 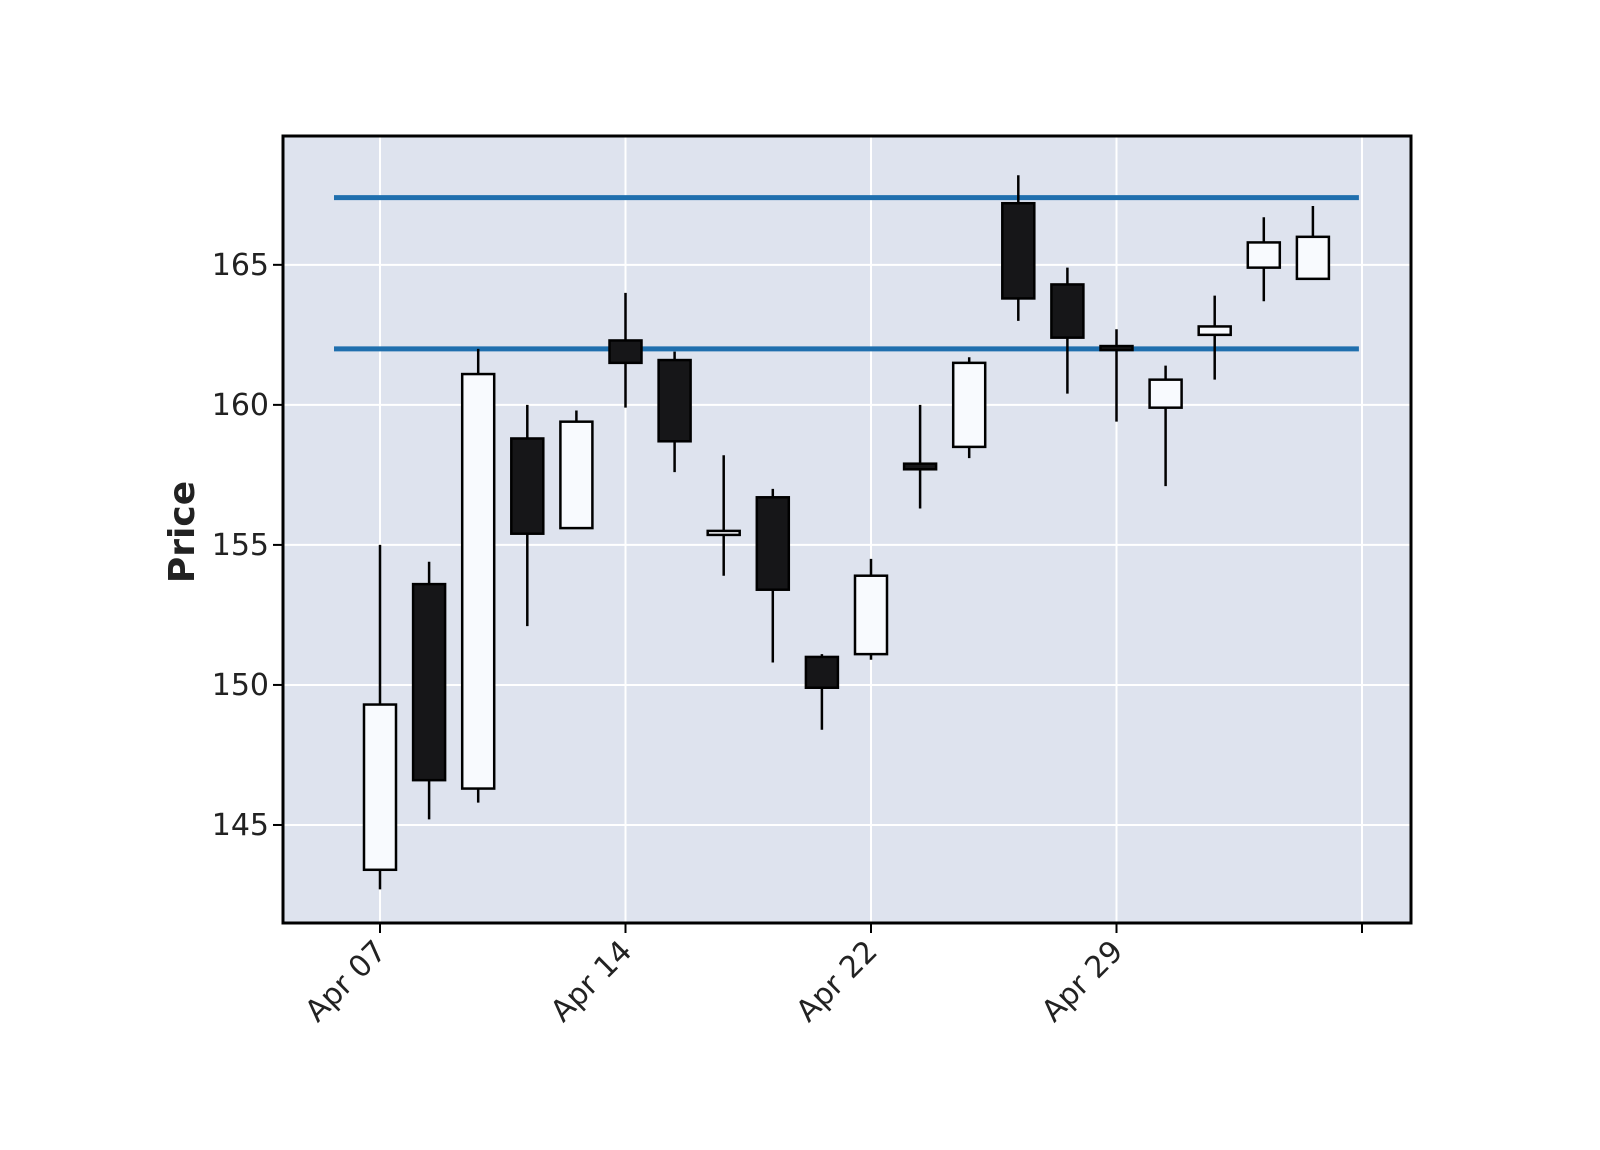 What do you see at coordinates (240, 825) in the screenshot?
I see `y-tick-label: 145` at bounding box center [240, 825].